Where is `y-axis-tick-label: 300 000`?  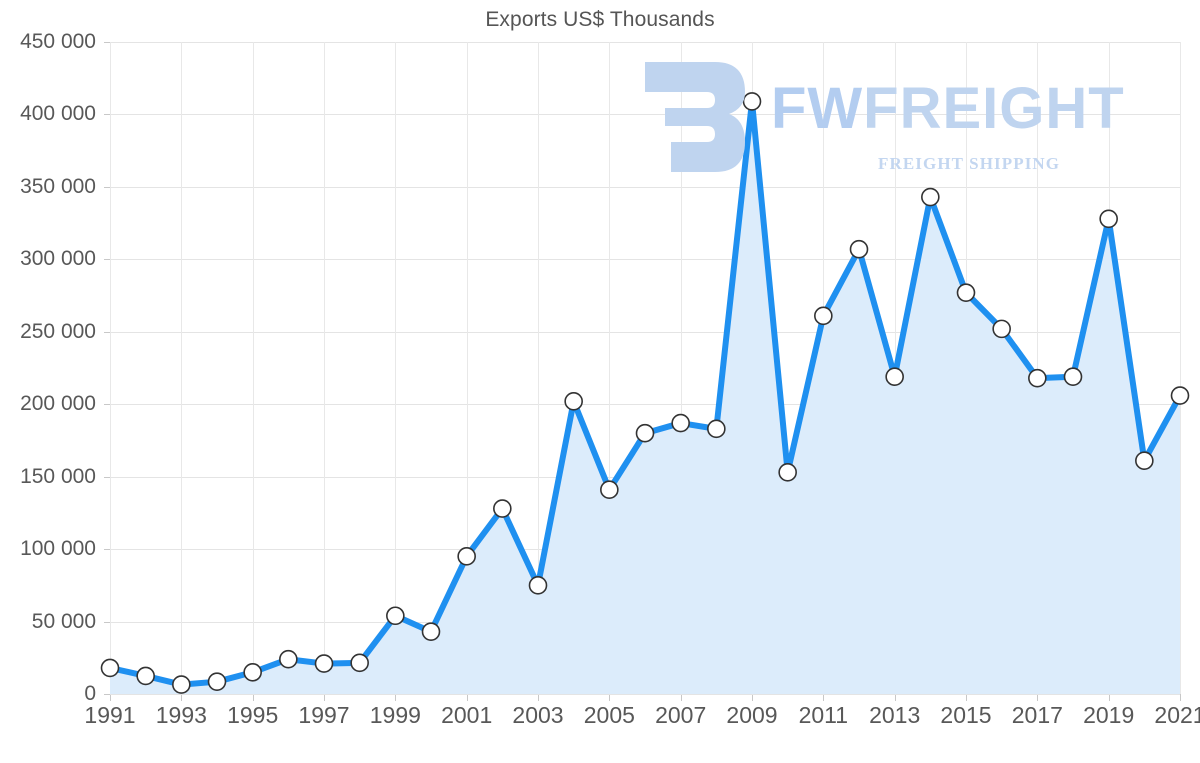 y-axis-tick-label: 300 000 is located at coordinates (58, 259).